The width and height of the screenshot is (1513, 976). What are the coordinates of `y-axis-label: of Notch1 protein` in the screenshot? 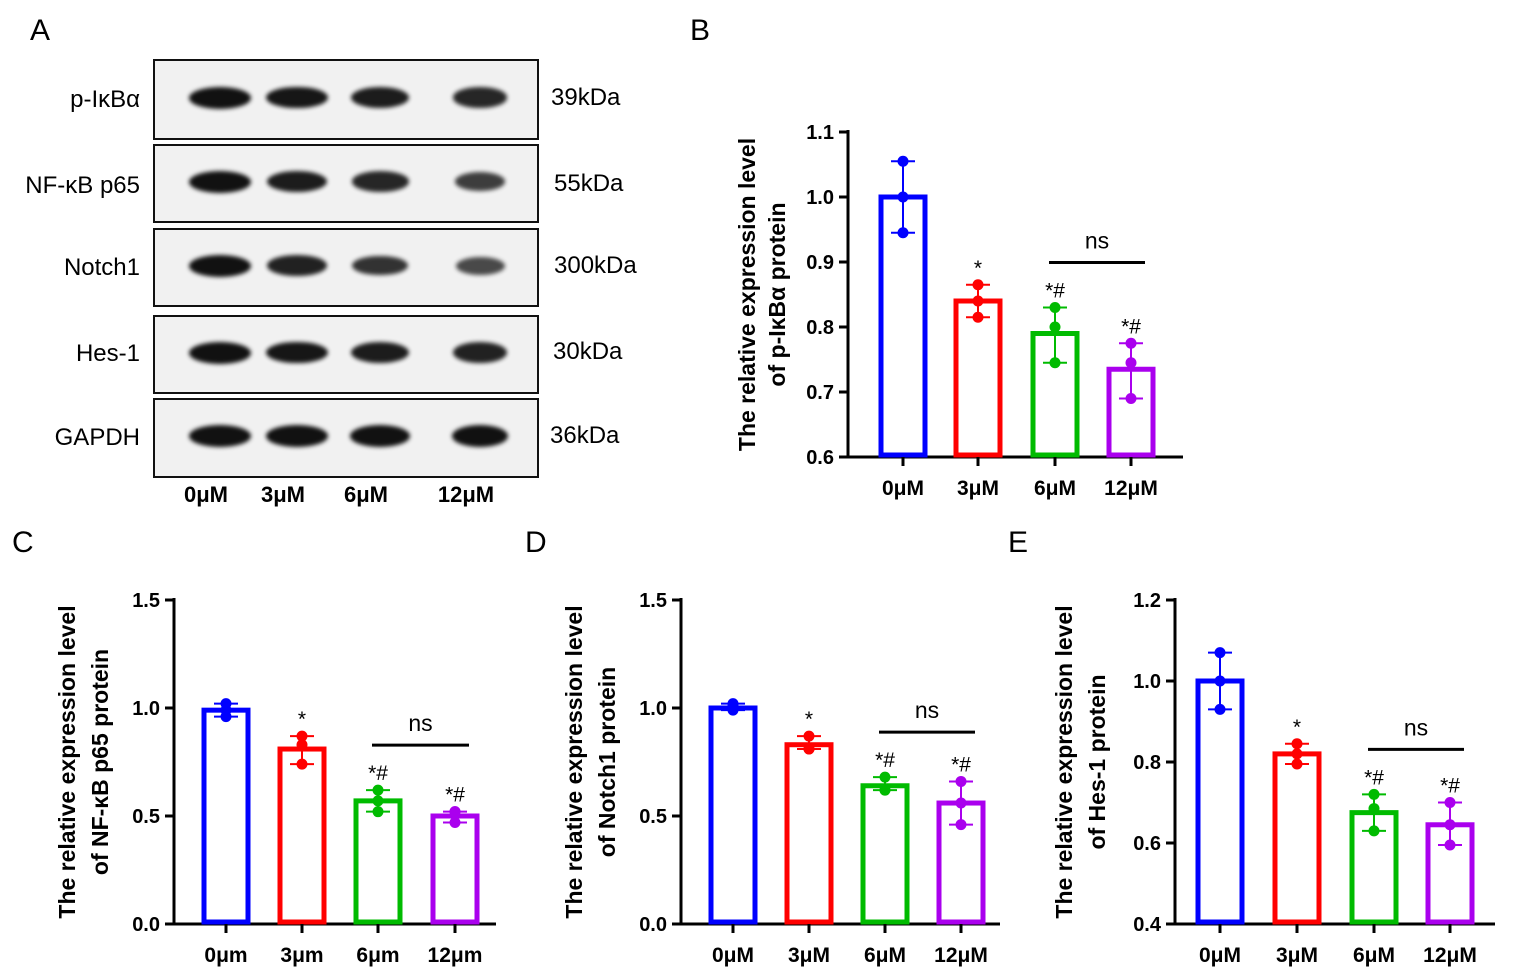 It's located at (607, 762).